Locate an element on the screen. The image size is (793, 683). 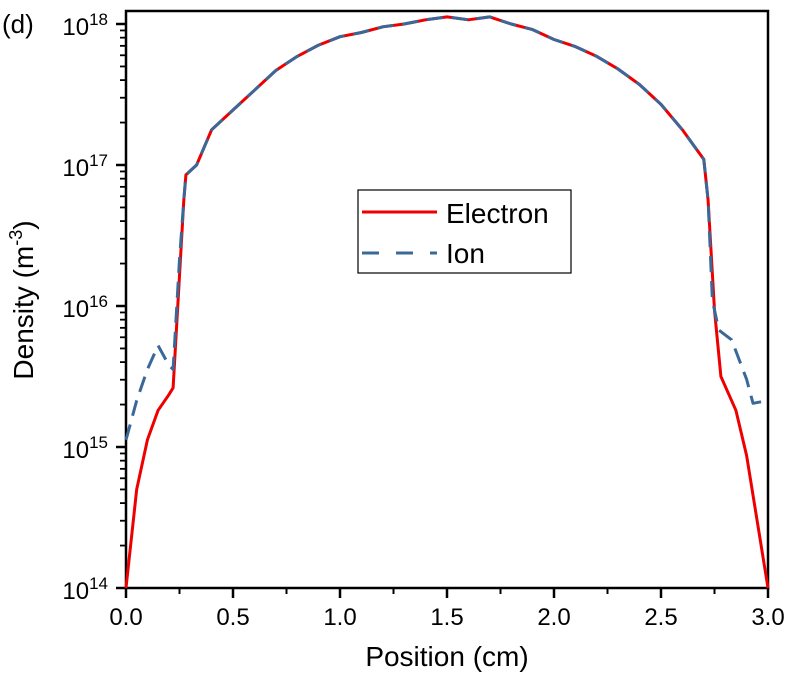
y-tick-label: 1018 is located at coordinates (85, 25).